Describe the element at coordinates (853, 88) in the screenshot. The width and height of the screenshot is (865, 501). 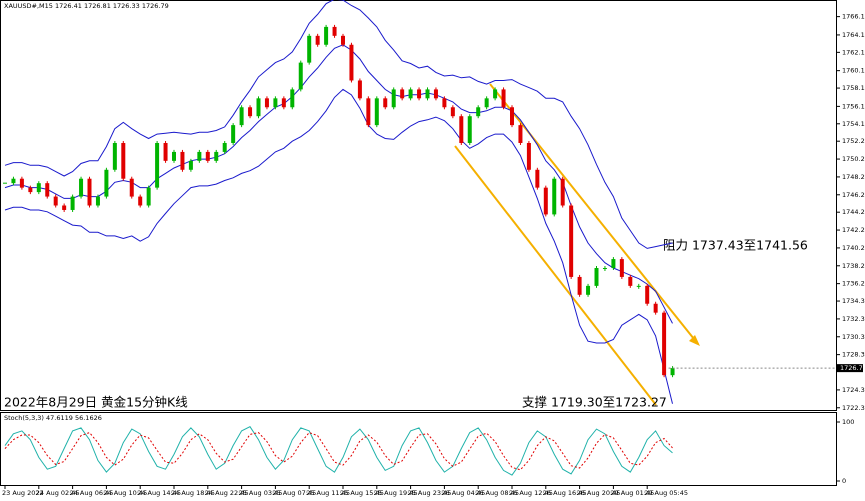
I see `y-tick-label: 1758.15` at that location.